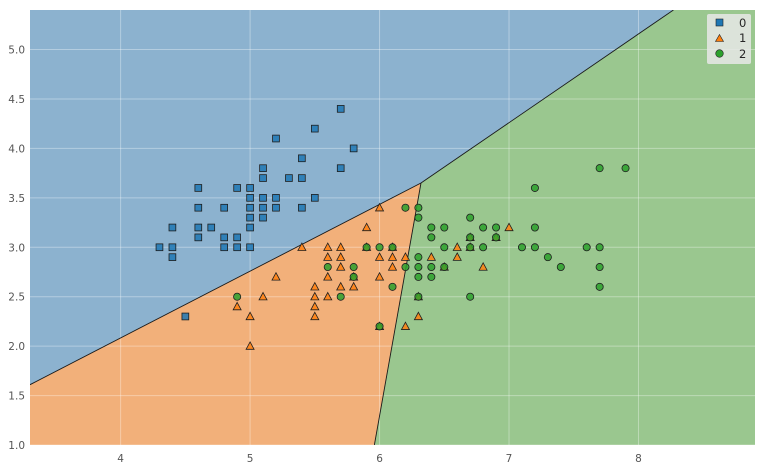  Describe the element at coordinates (16, 298) in the screenshot. I see `y-tick-label: 2.5` at that location.